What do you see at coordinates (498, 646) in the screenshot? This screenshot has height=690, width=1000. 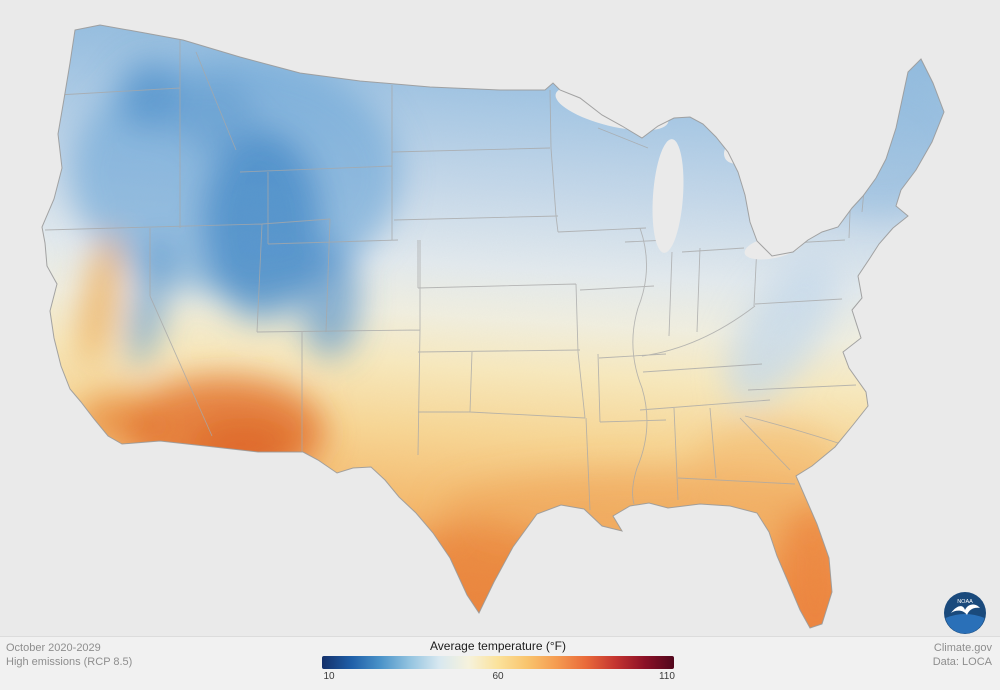 I see `legend-title: Average temperature (°F)` at bounding box center [498, 646].